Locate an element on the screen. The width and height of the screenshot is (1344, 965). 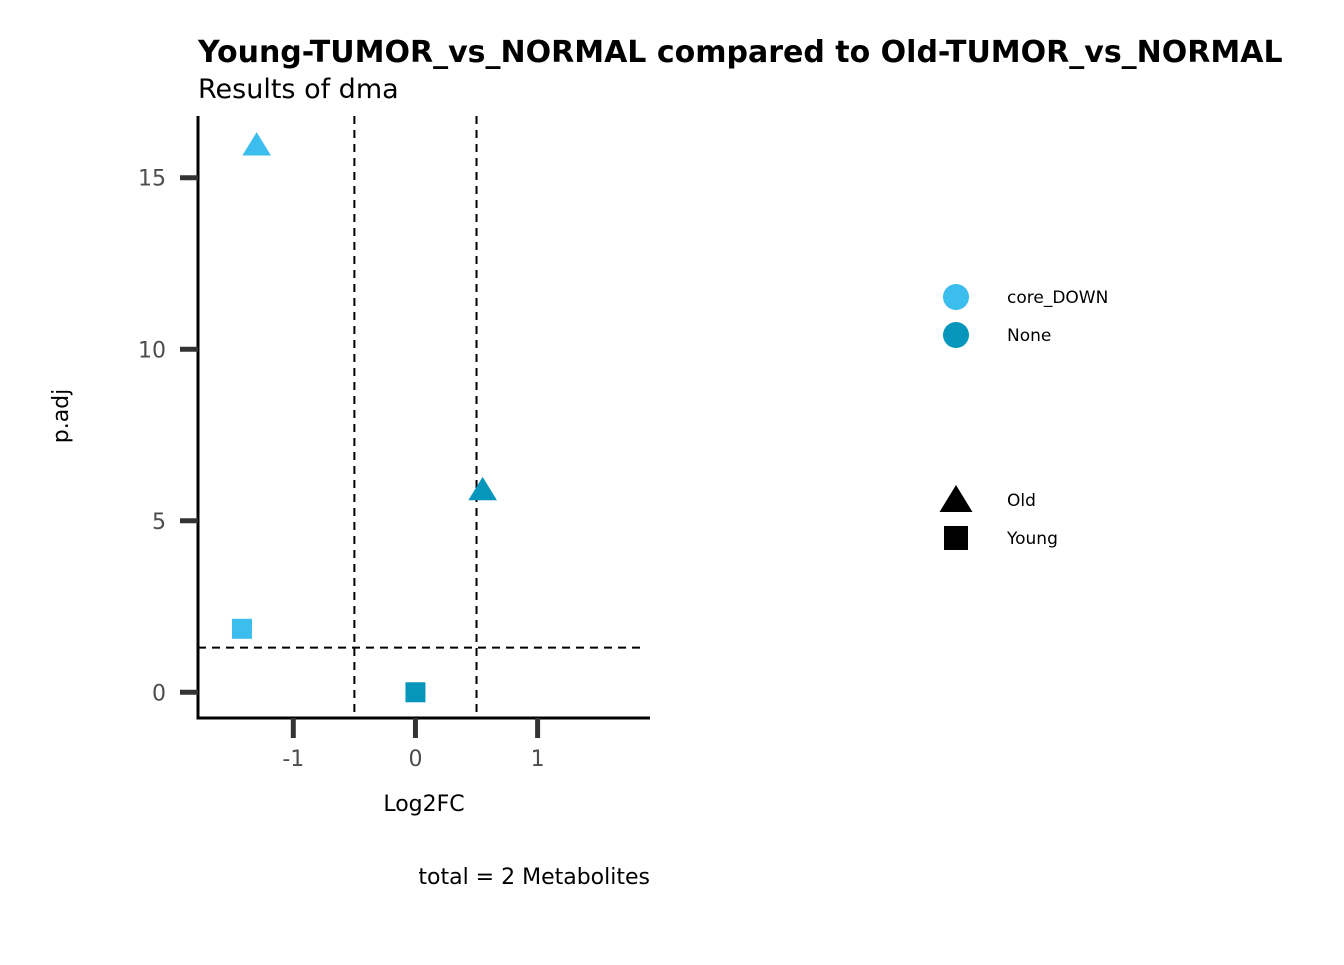
x-axis-title: Log2FC is located at coordinates (423, 804).